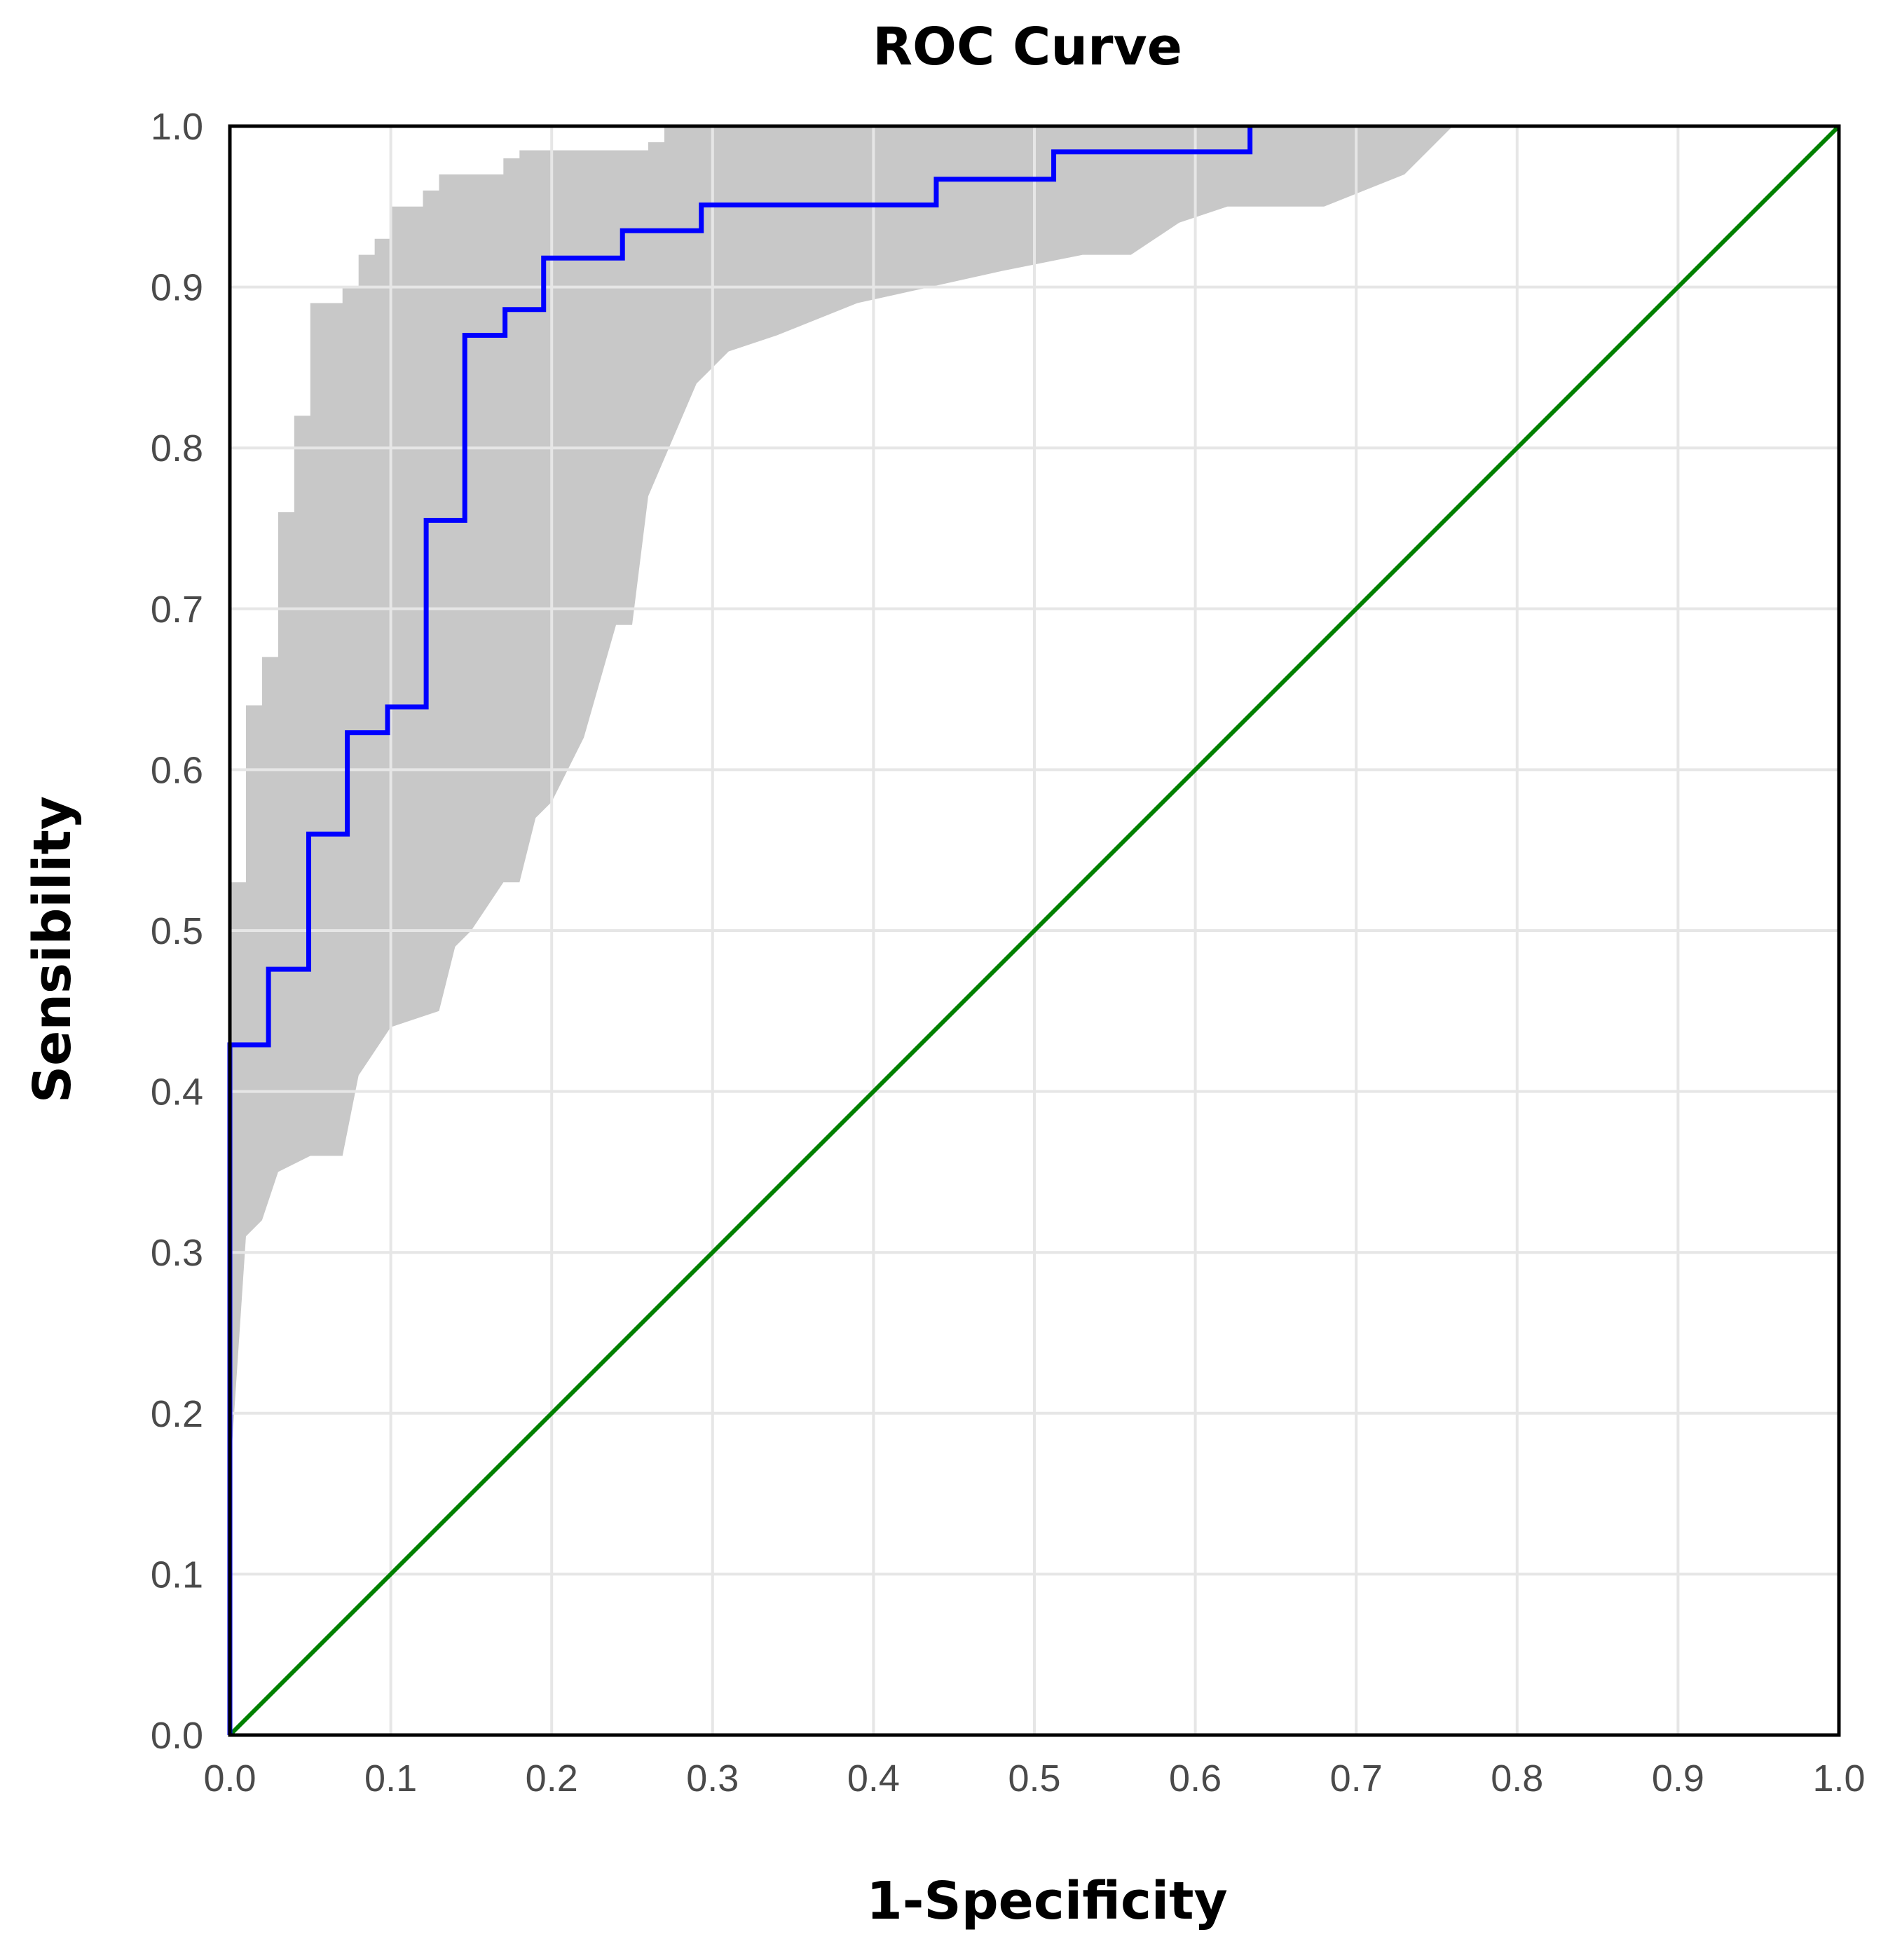  Describe the element at coordinates (52, 949) in the screenshot. I see `y-axis-title: Sensibility` at that location.